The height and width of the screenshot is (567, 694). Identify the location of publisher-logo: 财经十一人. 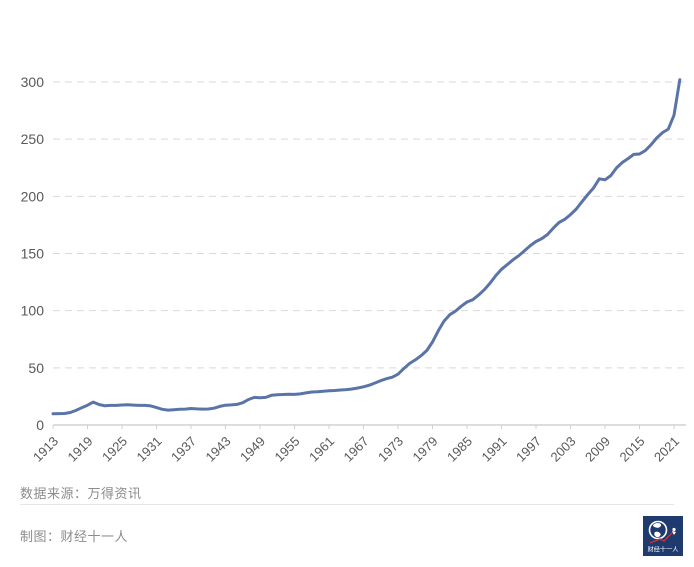
(663, 536).